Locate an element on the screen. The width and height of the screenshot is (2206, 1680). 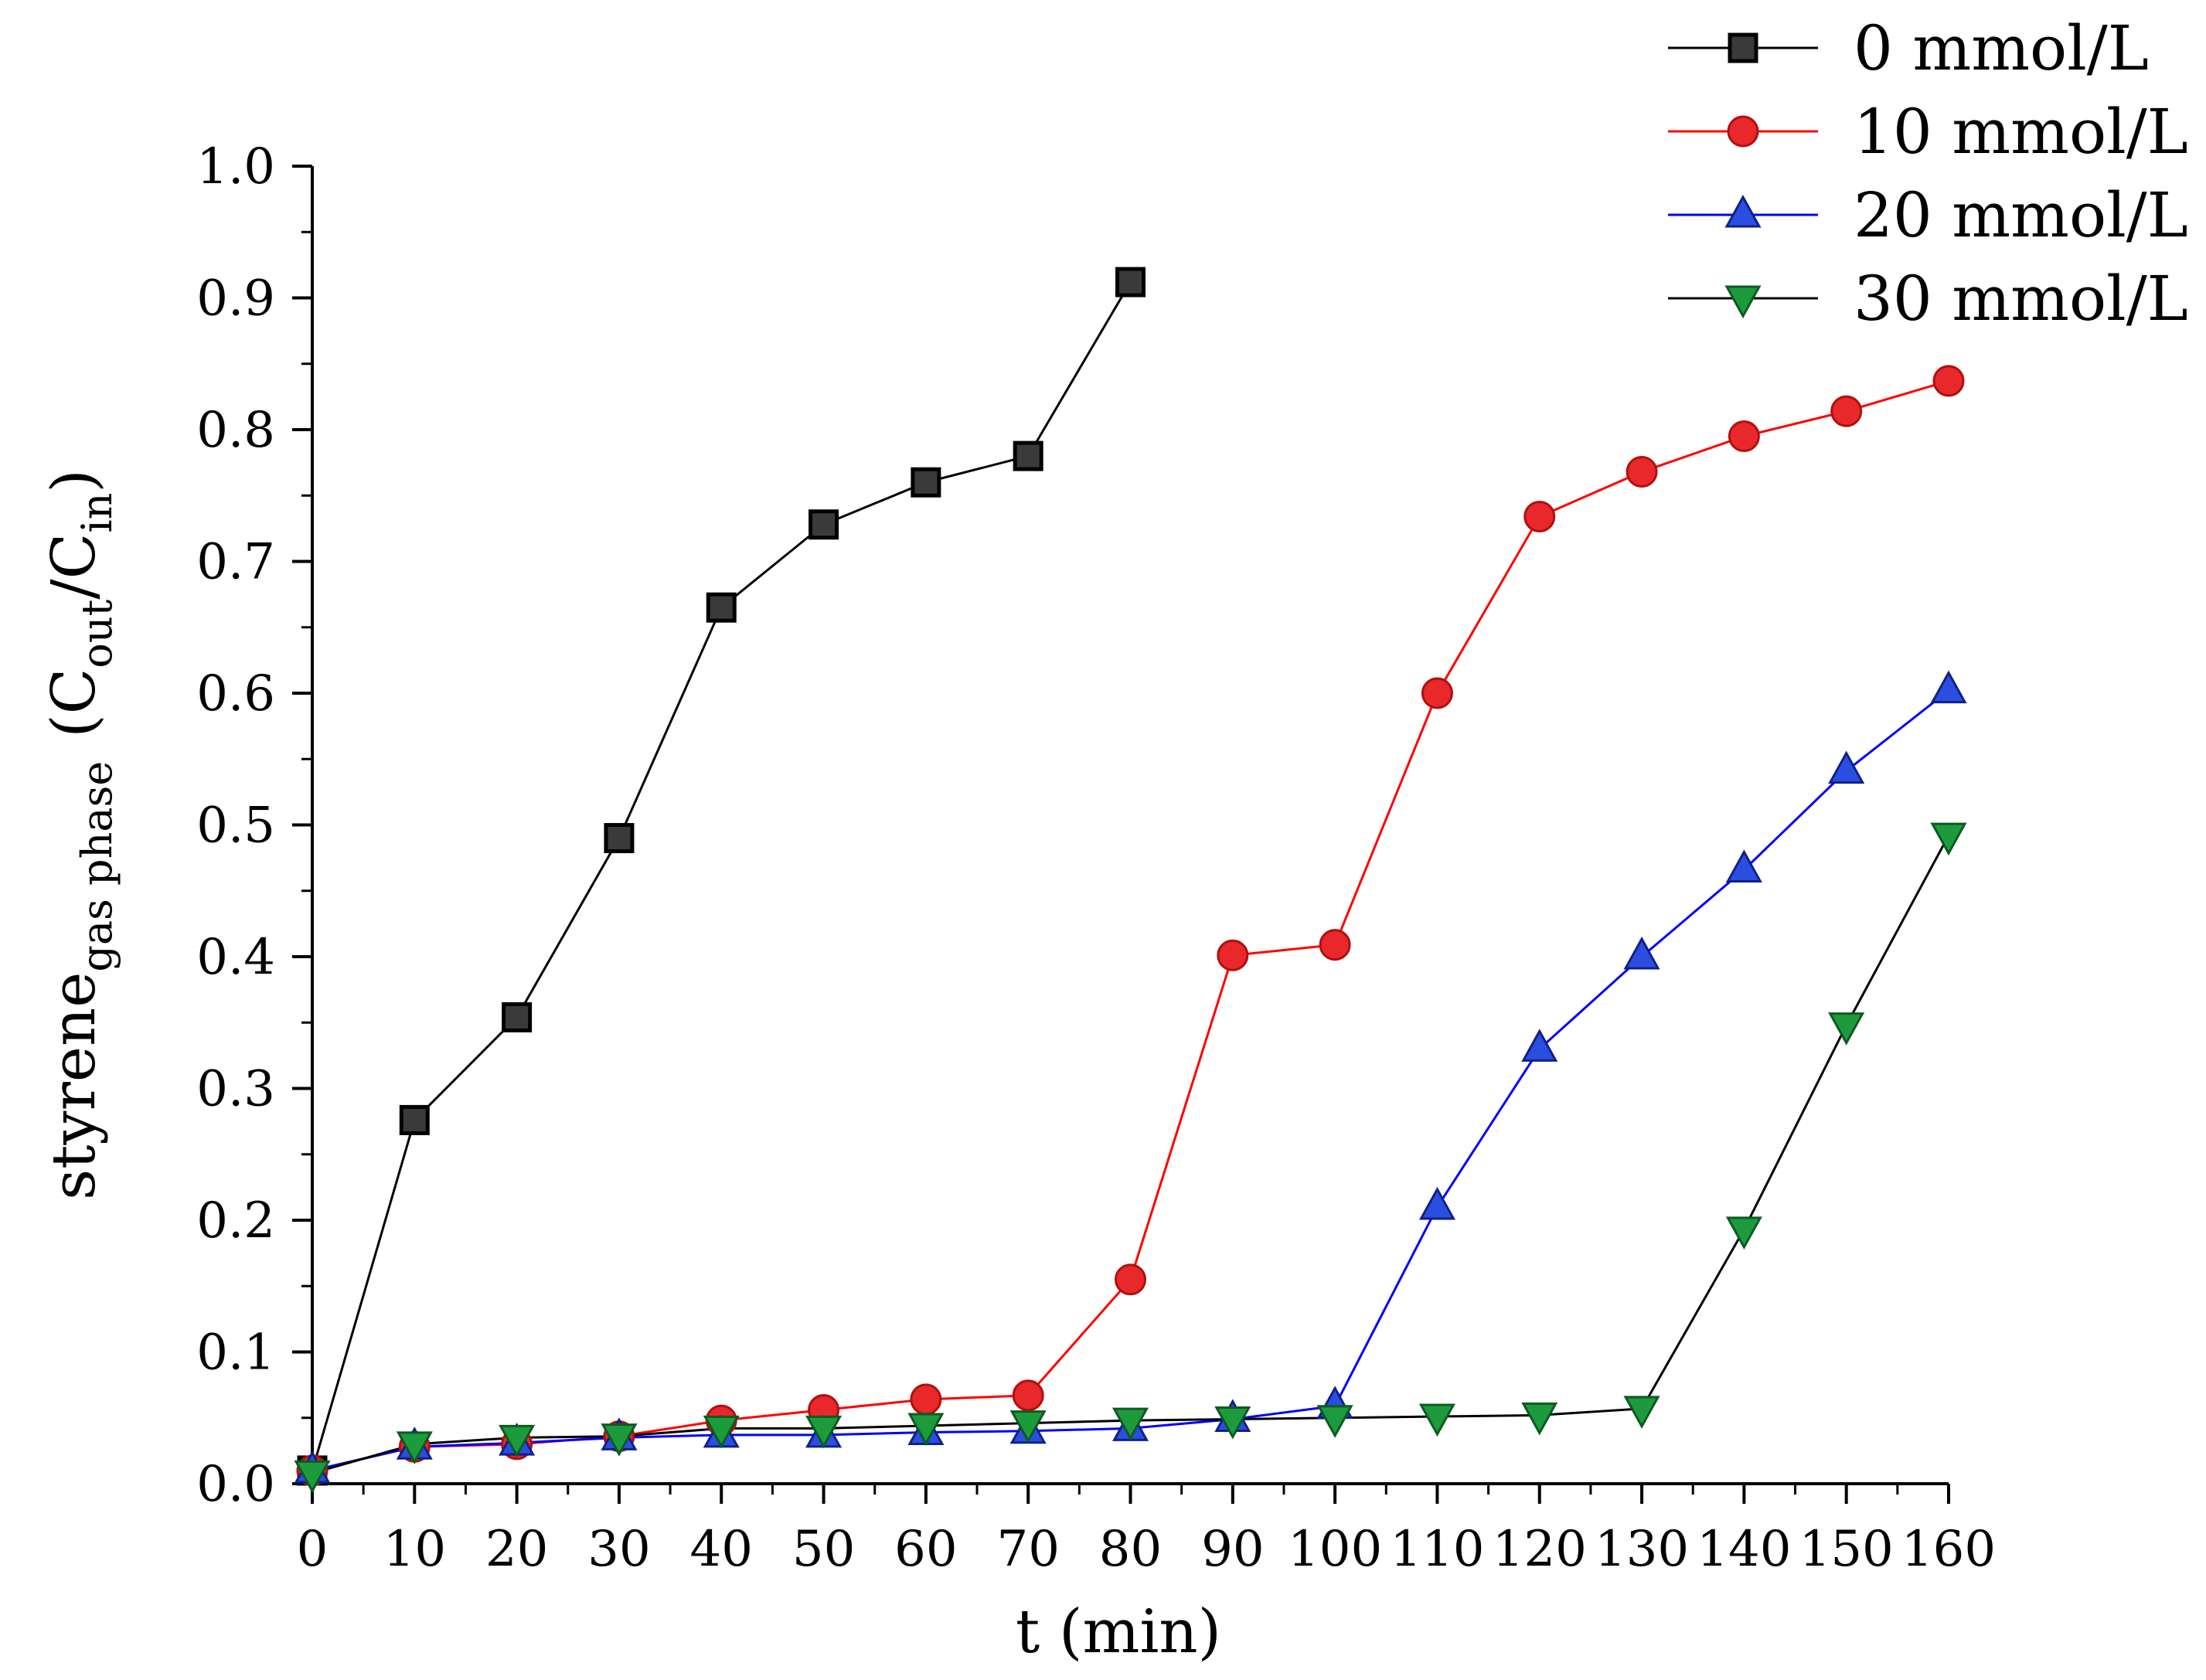
y-axis-title-base-sub: gas phase is located at coordinates (97, 866).